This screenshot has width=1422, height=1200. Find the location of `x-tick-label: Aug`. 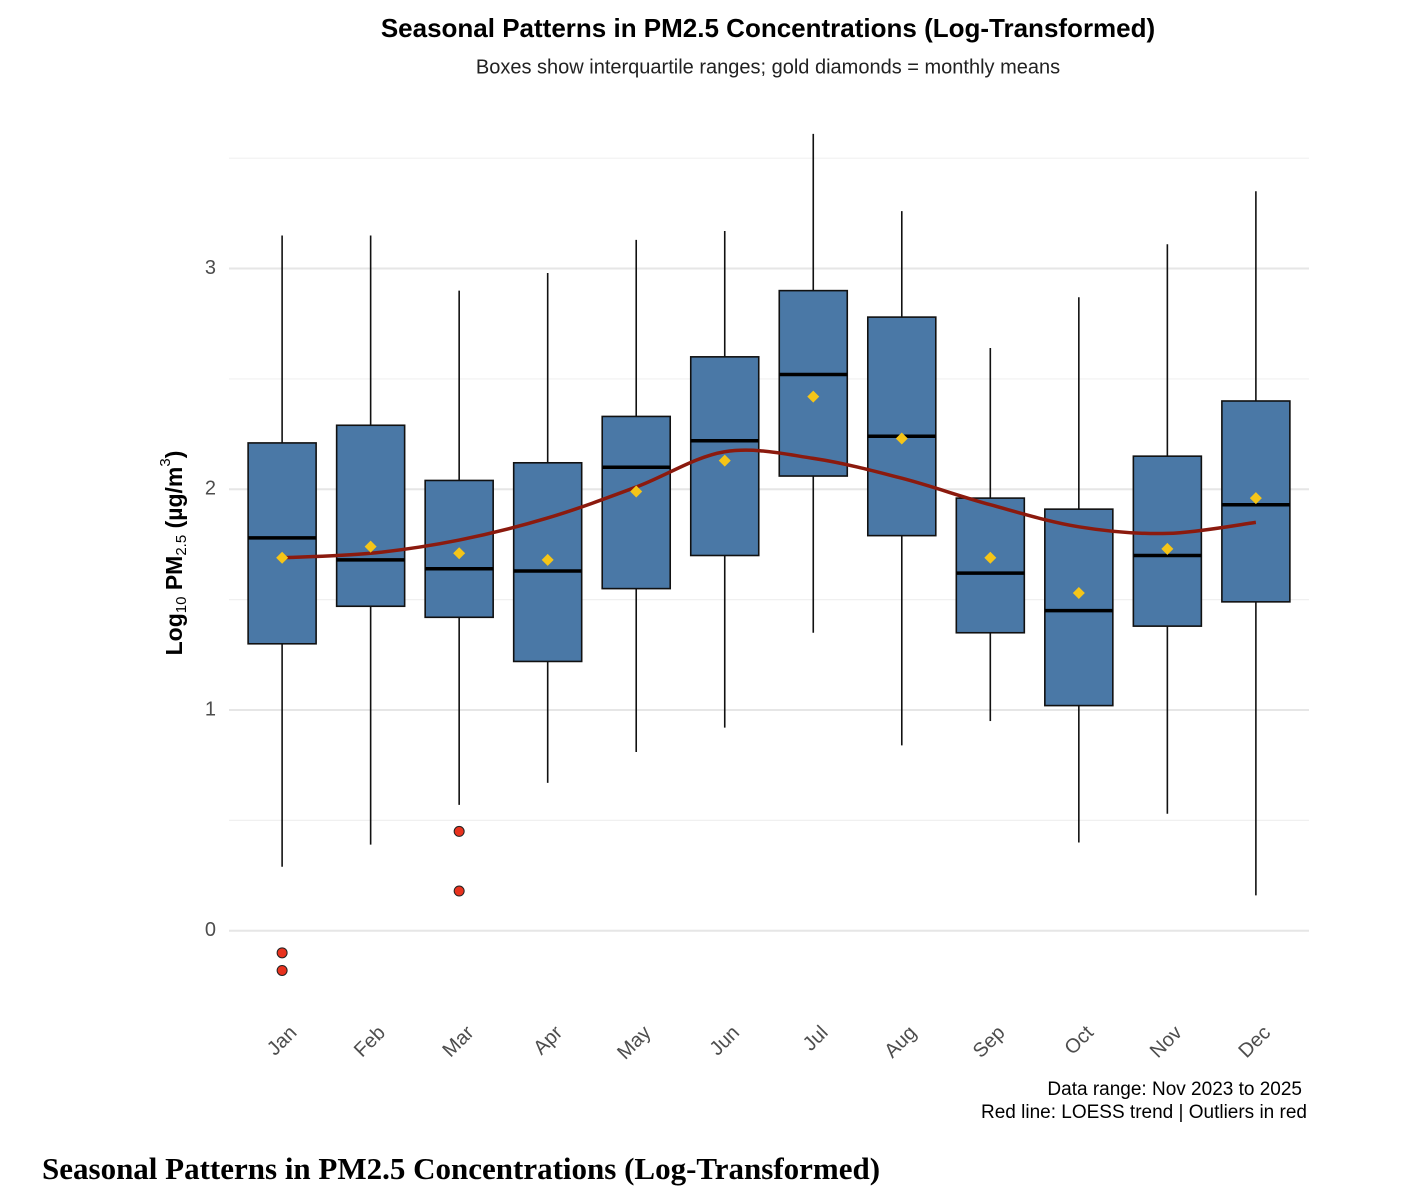

x-tick-label: Aug is located at coordinates (900, 1042).